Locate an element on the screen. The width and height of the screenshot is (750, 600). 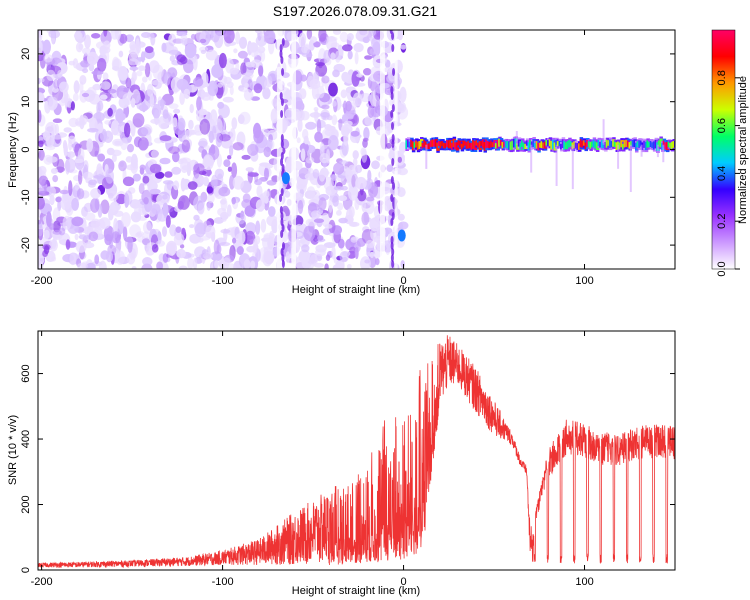
x-tick-label: -100 is located at coordinates (223, 582).